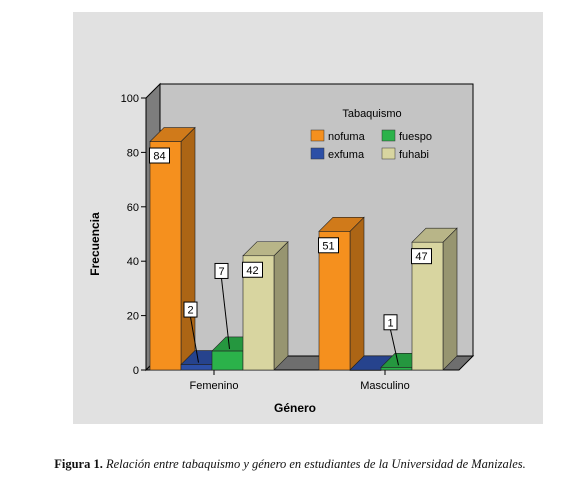  I want to click on legend-title: Tabaquismo, so click(371, 114).